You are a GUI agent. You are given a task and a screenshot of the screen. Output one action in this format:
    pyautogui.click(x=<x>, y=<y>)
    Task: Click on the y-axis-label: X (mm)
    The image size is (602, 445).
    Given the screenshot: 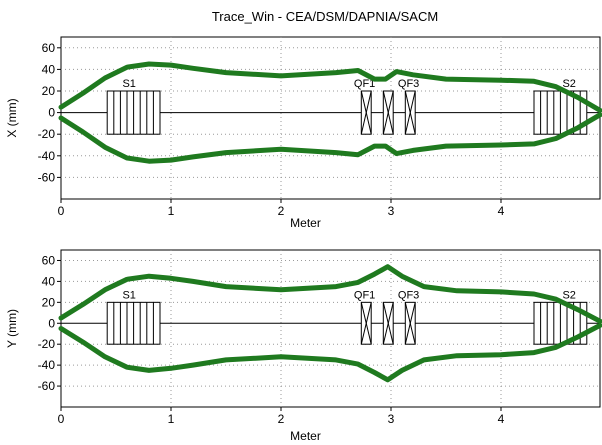 What is the action you would take?
    pyautogui.click(x=12, y=117)
    